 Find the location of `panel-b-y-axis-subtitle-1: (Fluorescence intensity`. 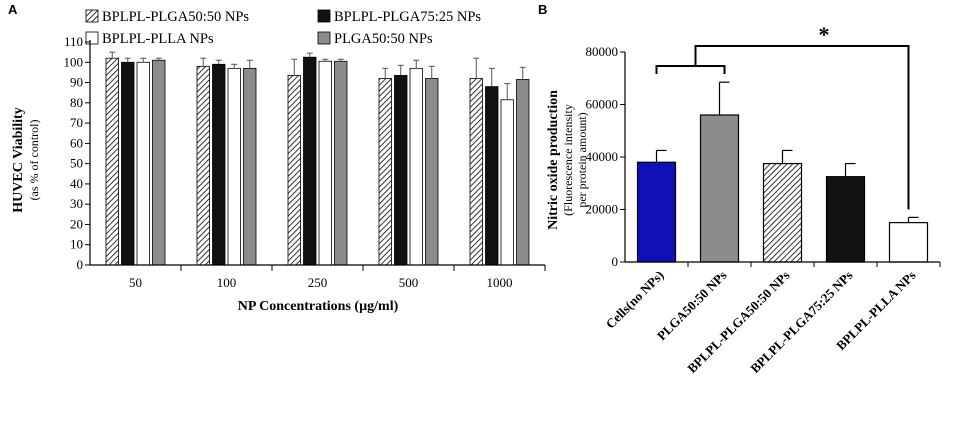

panel-b-y-axis-subtitle-1: (Fluorescence intensity is located at coordinates (568, 160).